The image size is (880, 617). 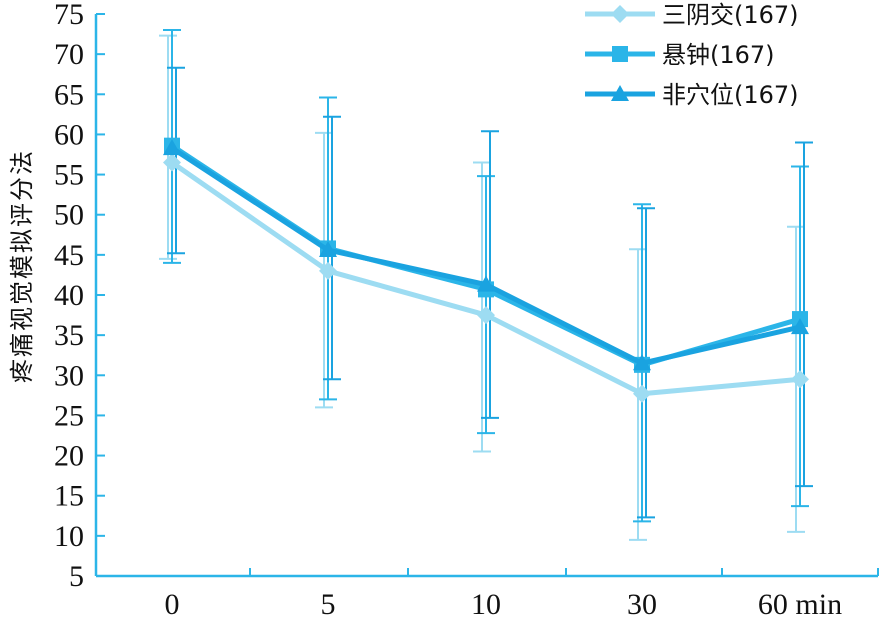 I want to click on y-tick-label: 5, so click(x=76, y=576).